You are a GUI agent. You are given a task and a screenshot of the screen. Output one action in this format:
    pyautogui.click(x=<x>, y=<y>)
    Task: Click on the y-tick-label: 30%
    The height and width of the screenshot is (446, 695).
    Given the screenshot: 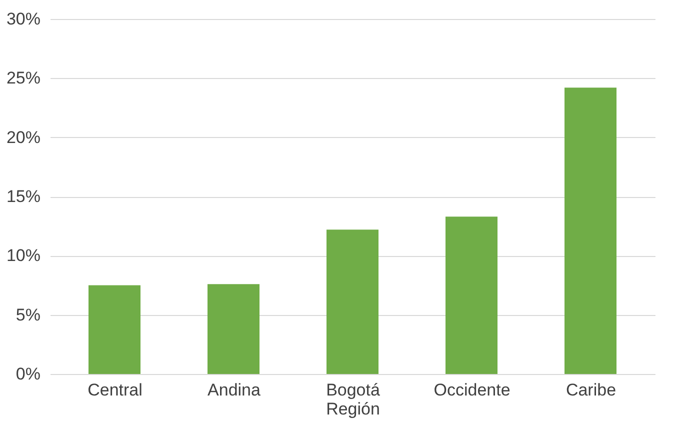 What is the action you would take?
    pyautogui.click(x=23, y=19)
    